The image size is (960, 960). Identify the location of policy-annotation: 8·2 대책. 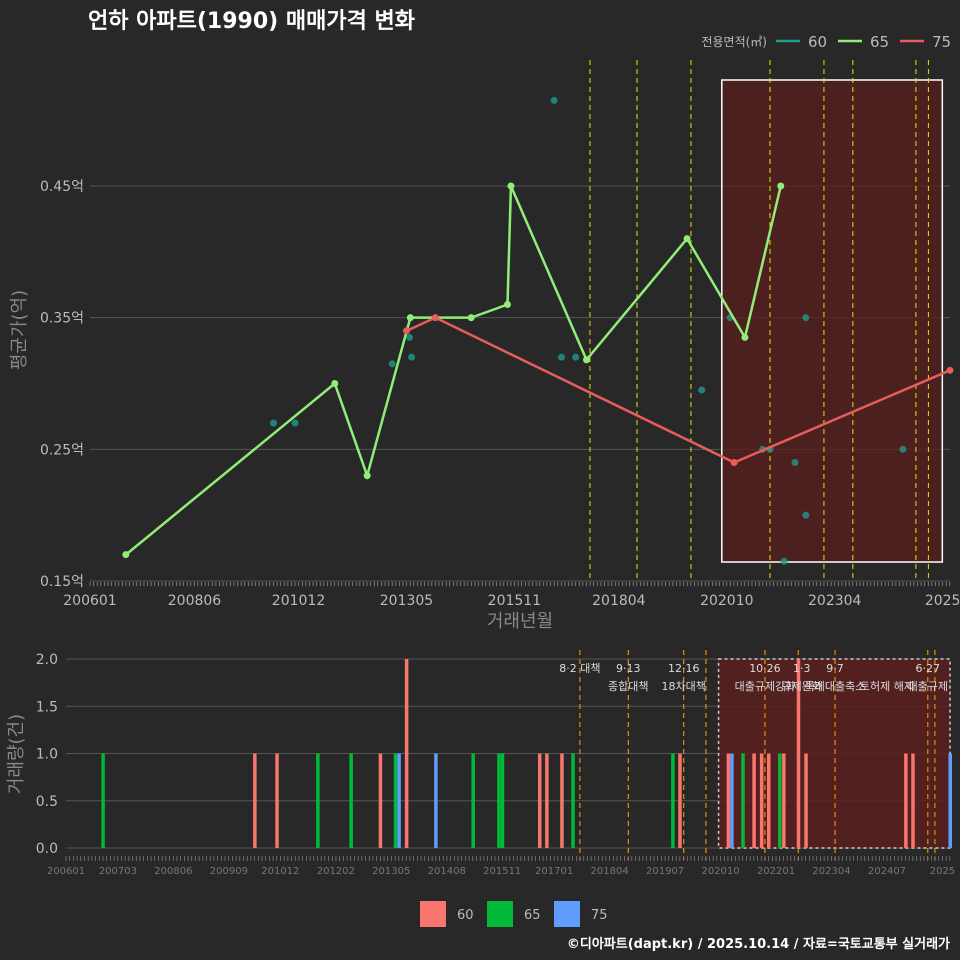
(579, 668).